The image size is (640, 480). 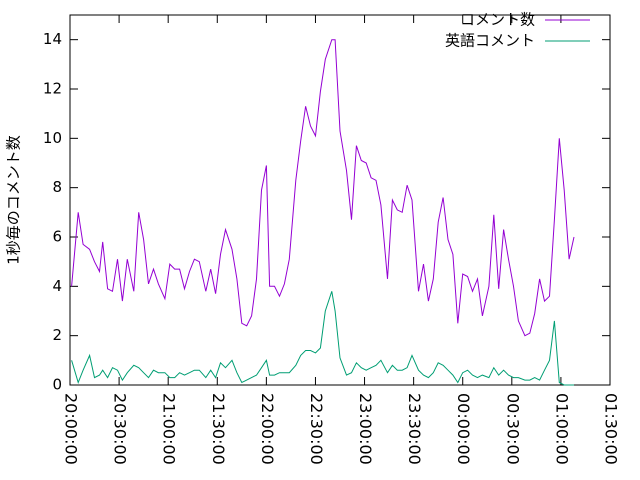 What do you see at coordinates (218, 429) in the screenshot?
I see `x-tick-label: 21:30:00` at bounding box center [218, 429].